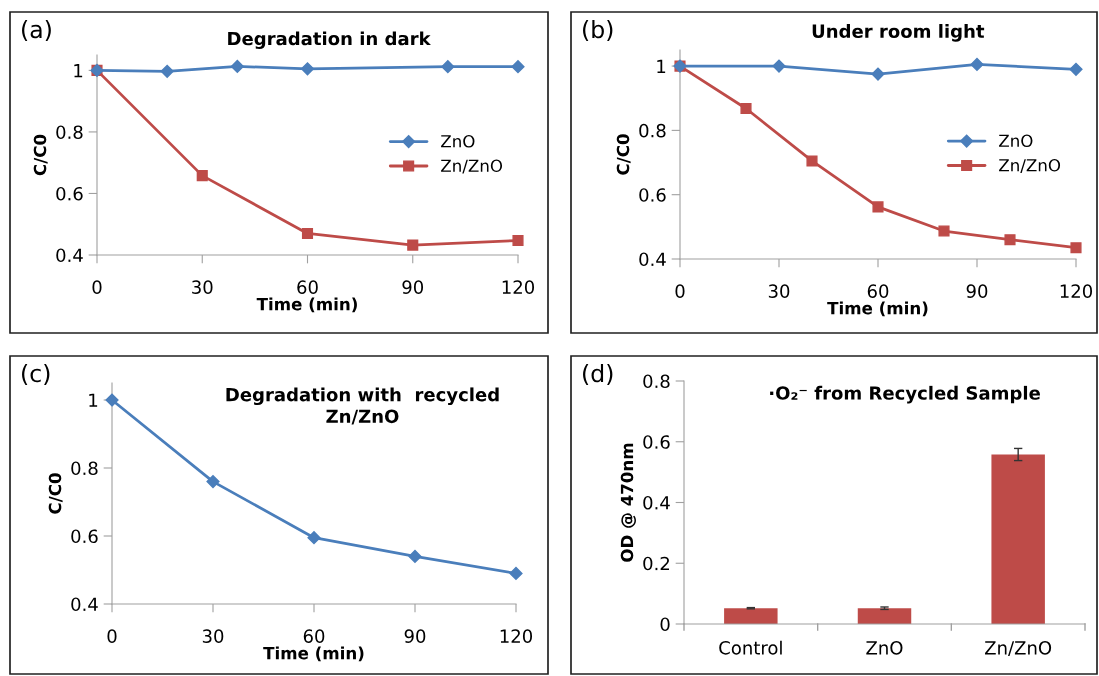 The width and height of the screenshot is (1099, 676). What do you see at coordinates (750, 647) in the screenshot?
I see `x-tick-label: Control` at bounding box center [750, 647].